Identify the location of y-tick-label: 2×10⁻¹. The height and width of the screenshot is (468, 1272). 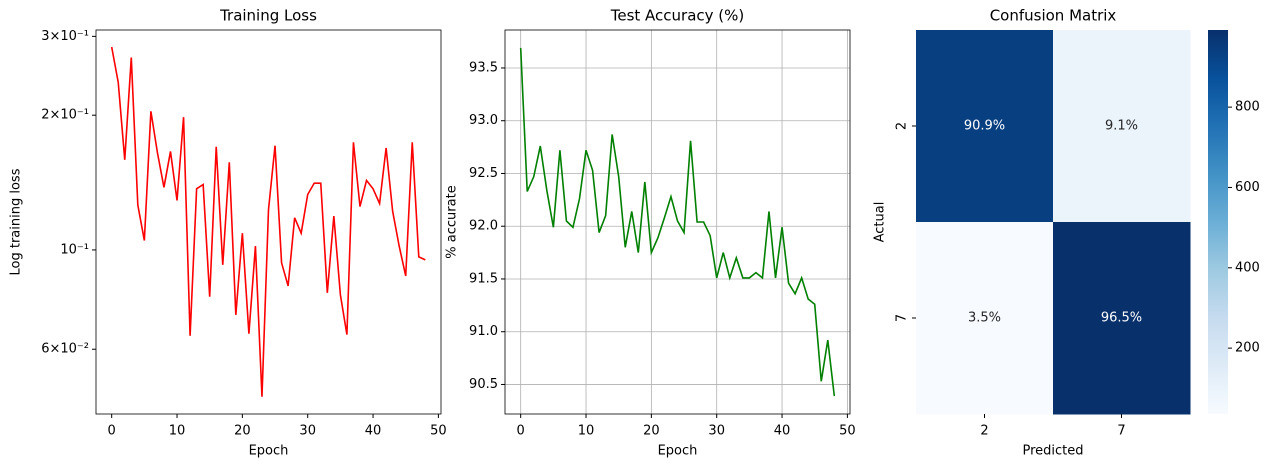
(65, 115).